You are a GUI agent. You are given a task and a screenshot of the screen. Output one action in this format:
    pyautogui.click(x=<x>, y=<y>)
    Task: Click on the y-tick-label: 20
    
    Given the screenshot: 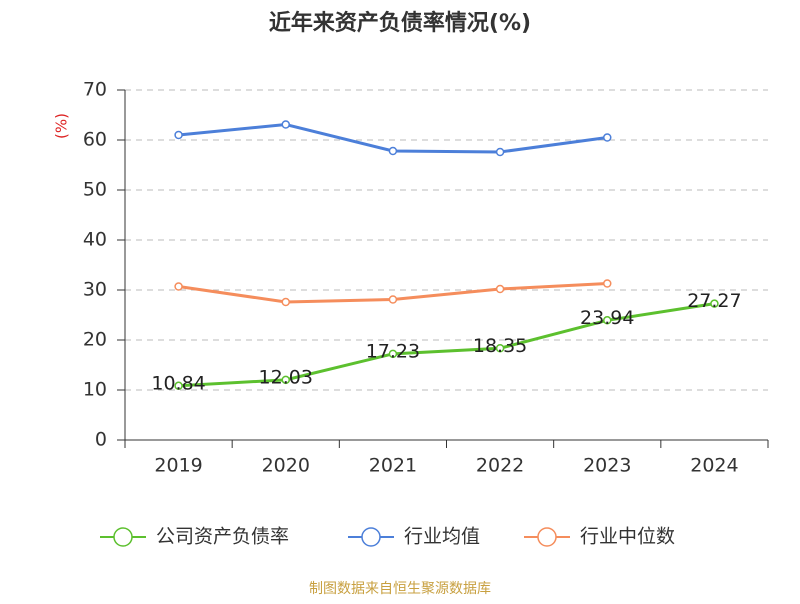 What is the action you would take?
    pyautogui.click(x=95, y=340)
    